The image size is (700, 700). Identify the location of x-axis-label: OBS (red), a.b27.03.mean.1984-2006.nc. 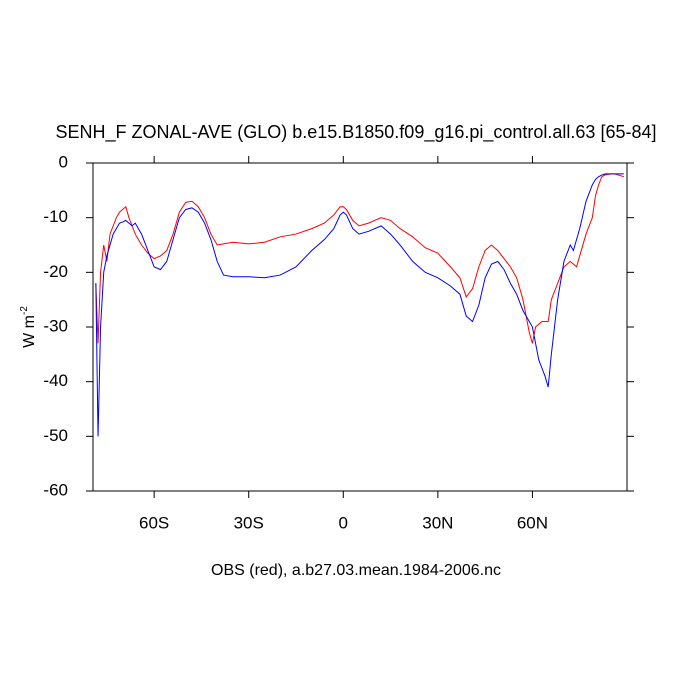
(356, 570).